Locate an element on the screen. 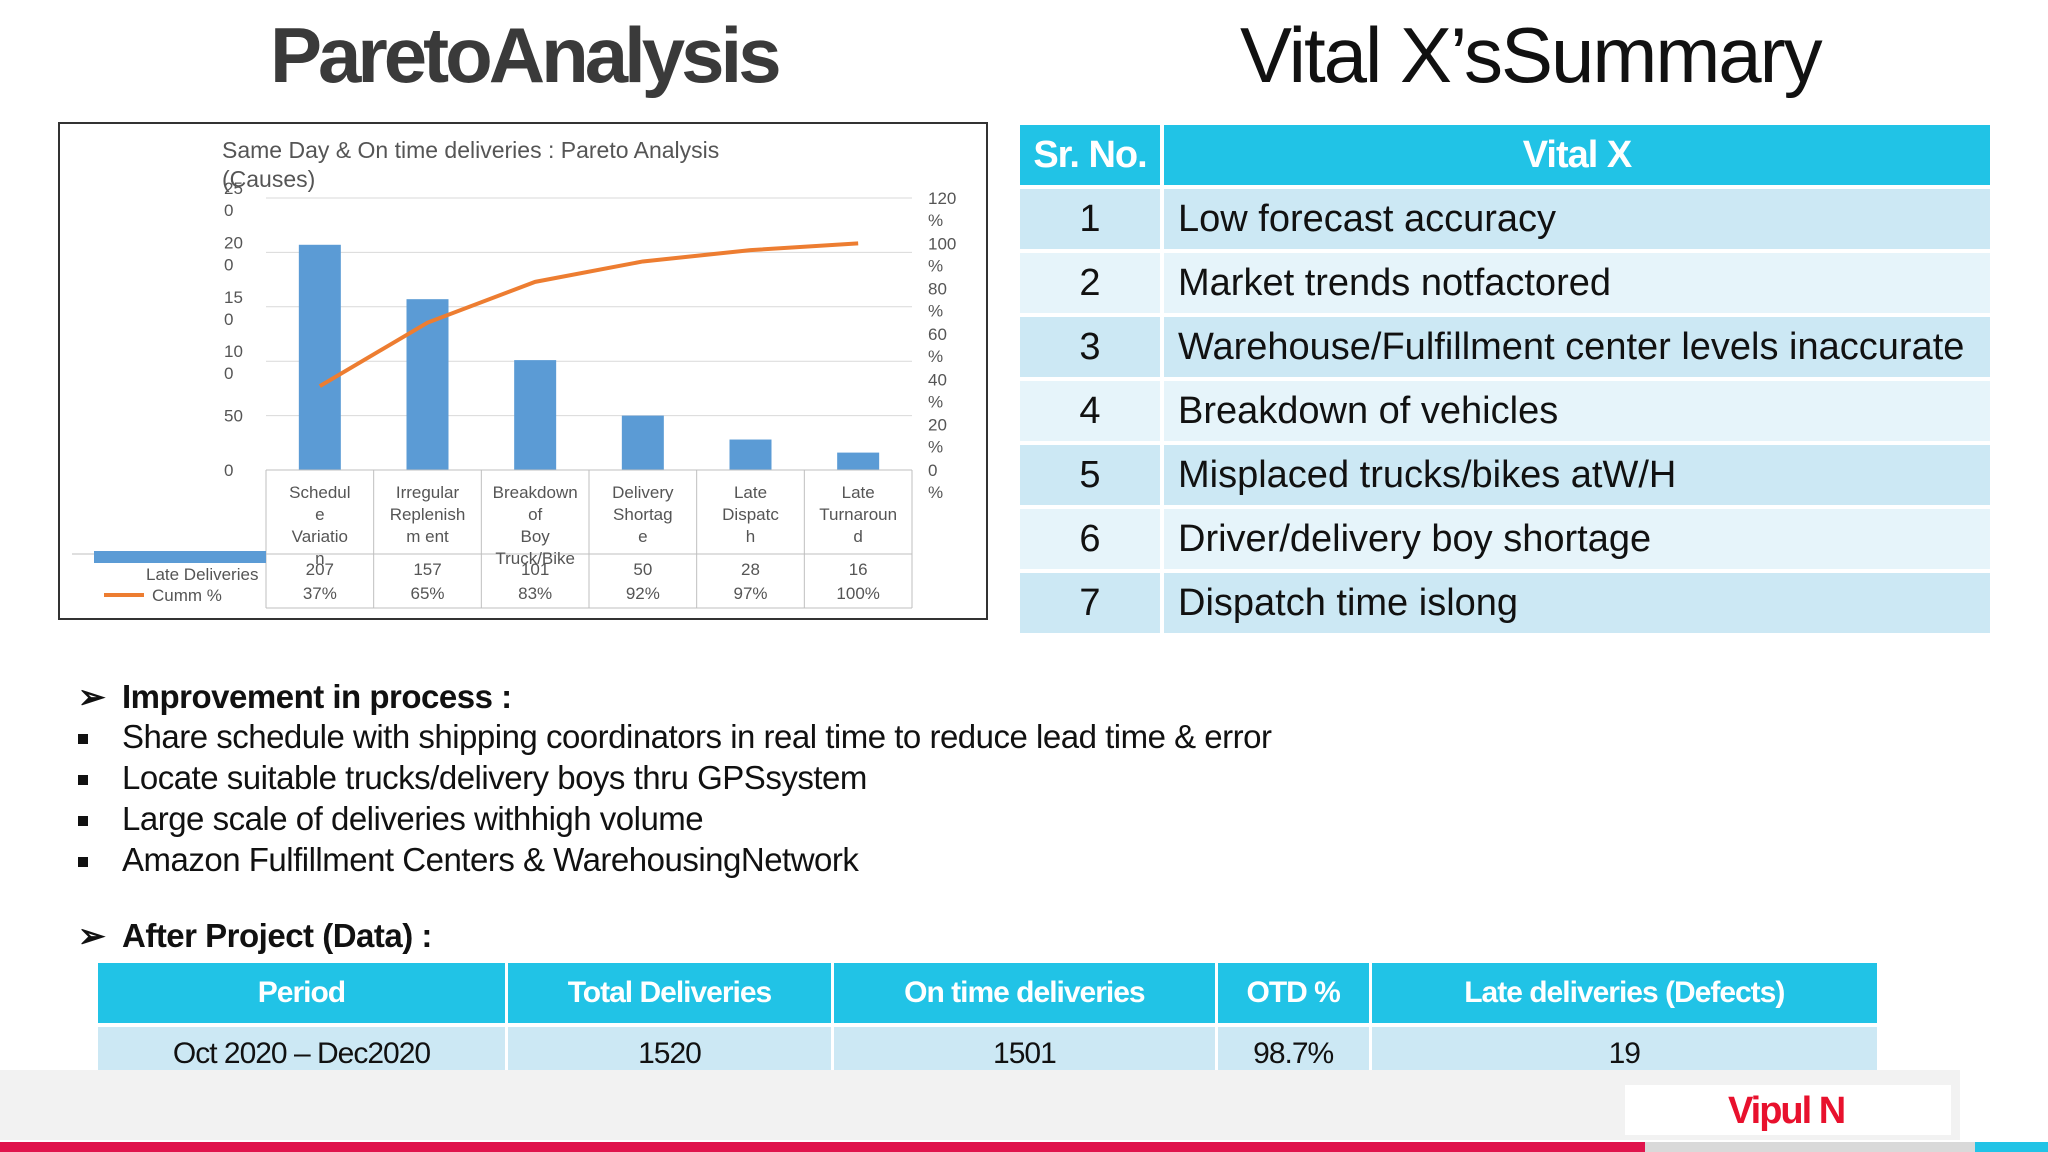 The width and height of the screenshot is (2048, 1152). chart-y-right-tick: 40 is located at coordinates (937, 379).